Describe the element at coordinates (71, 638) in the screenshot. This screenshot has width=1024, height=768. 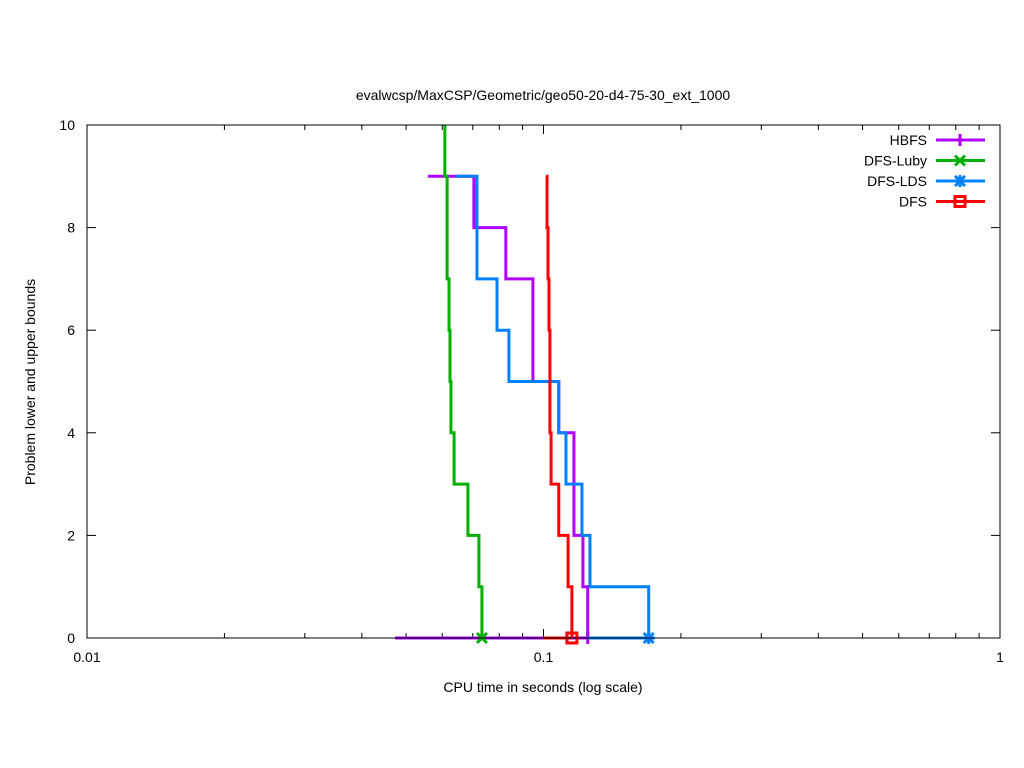
I see `y-tick-label: 0` at that location.